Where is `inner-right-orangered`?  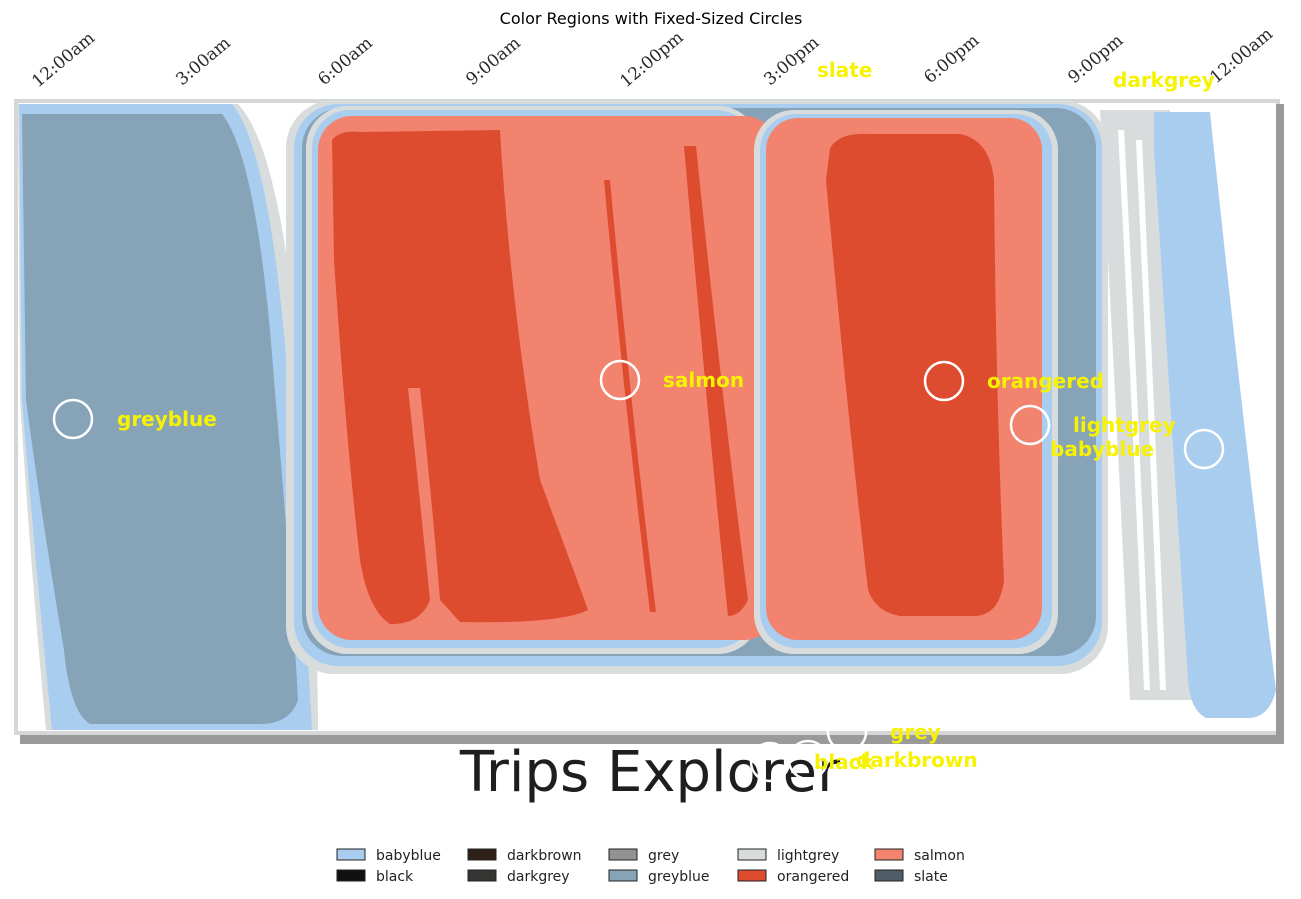 inner-right-orangered is located at coordinates (915, 374).